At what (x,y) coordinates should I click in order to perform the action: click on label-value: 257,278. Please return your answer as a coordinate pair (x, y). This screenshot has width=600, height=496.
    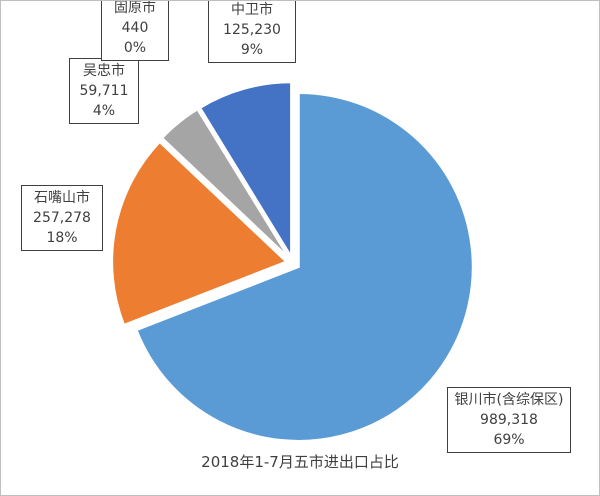
    Looking at the image, I should click on (62, 218).